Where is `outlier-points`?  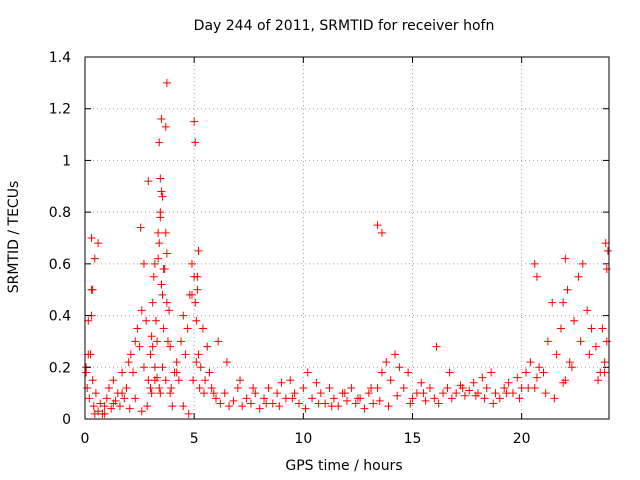
outlier-points is located at coordinates (163, 139).